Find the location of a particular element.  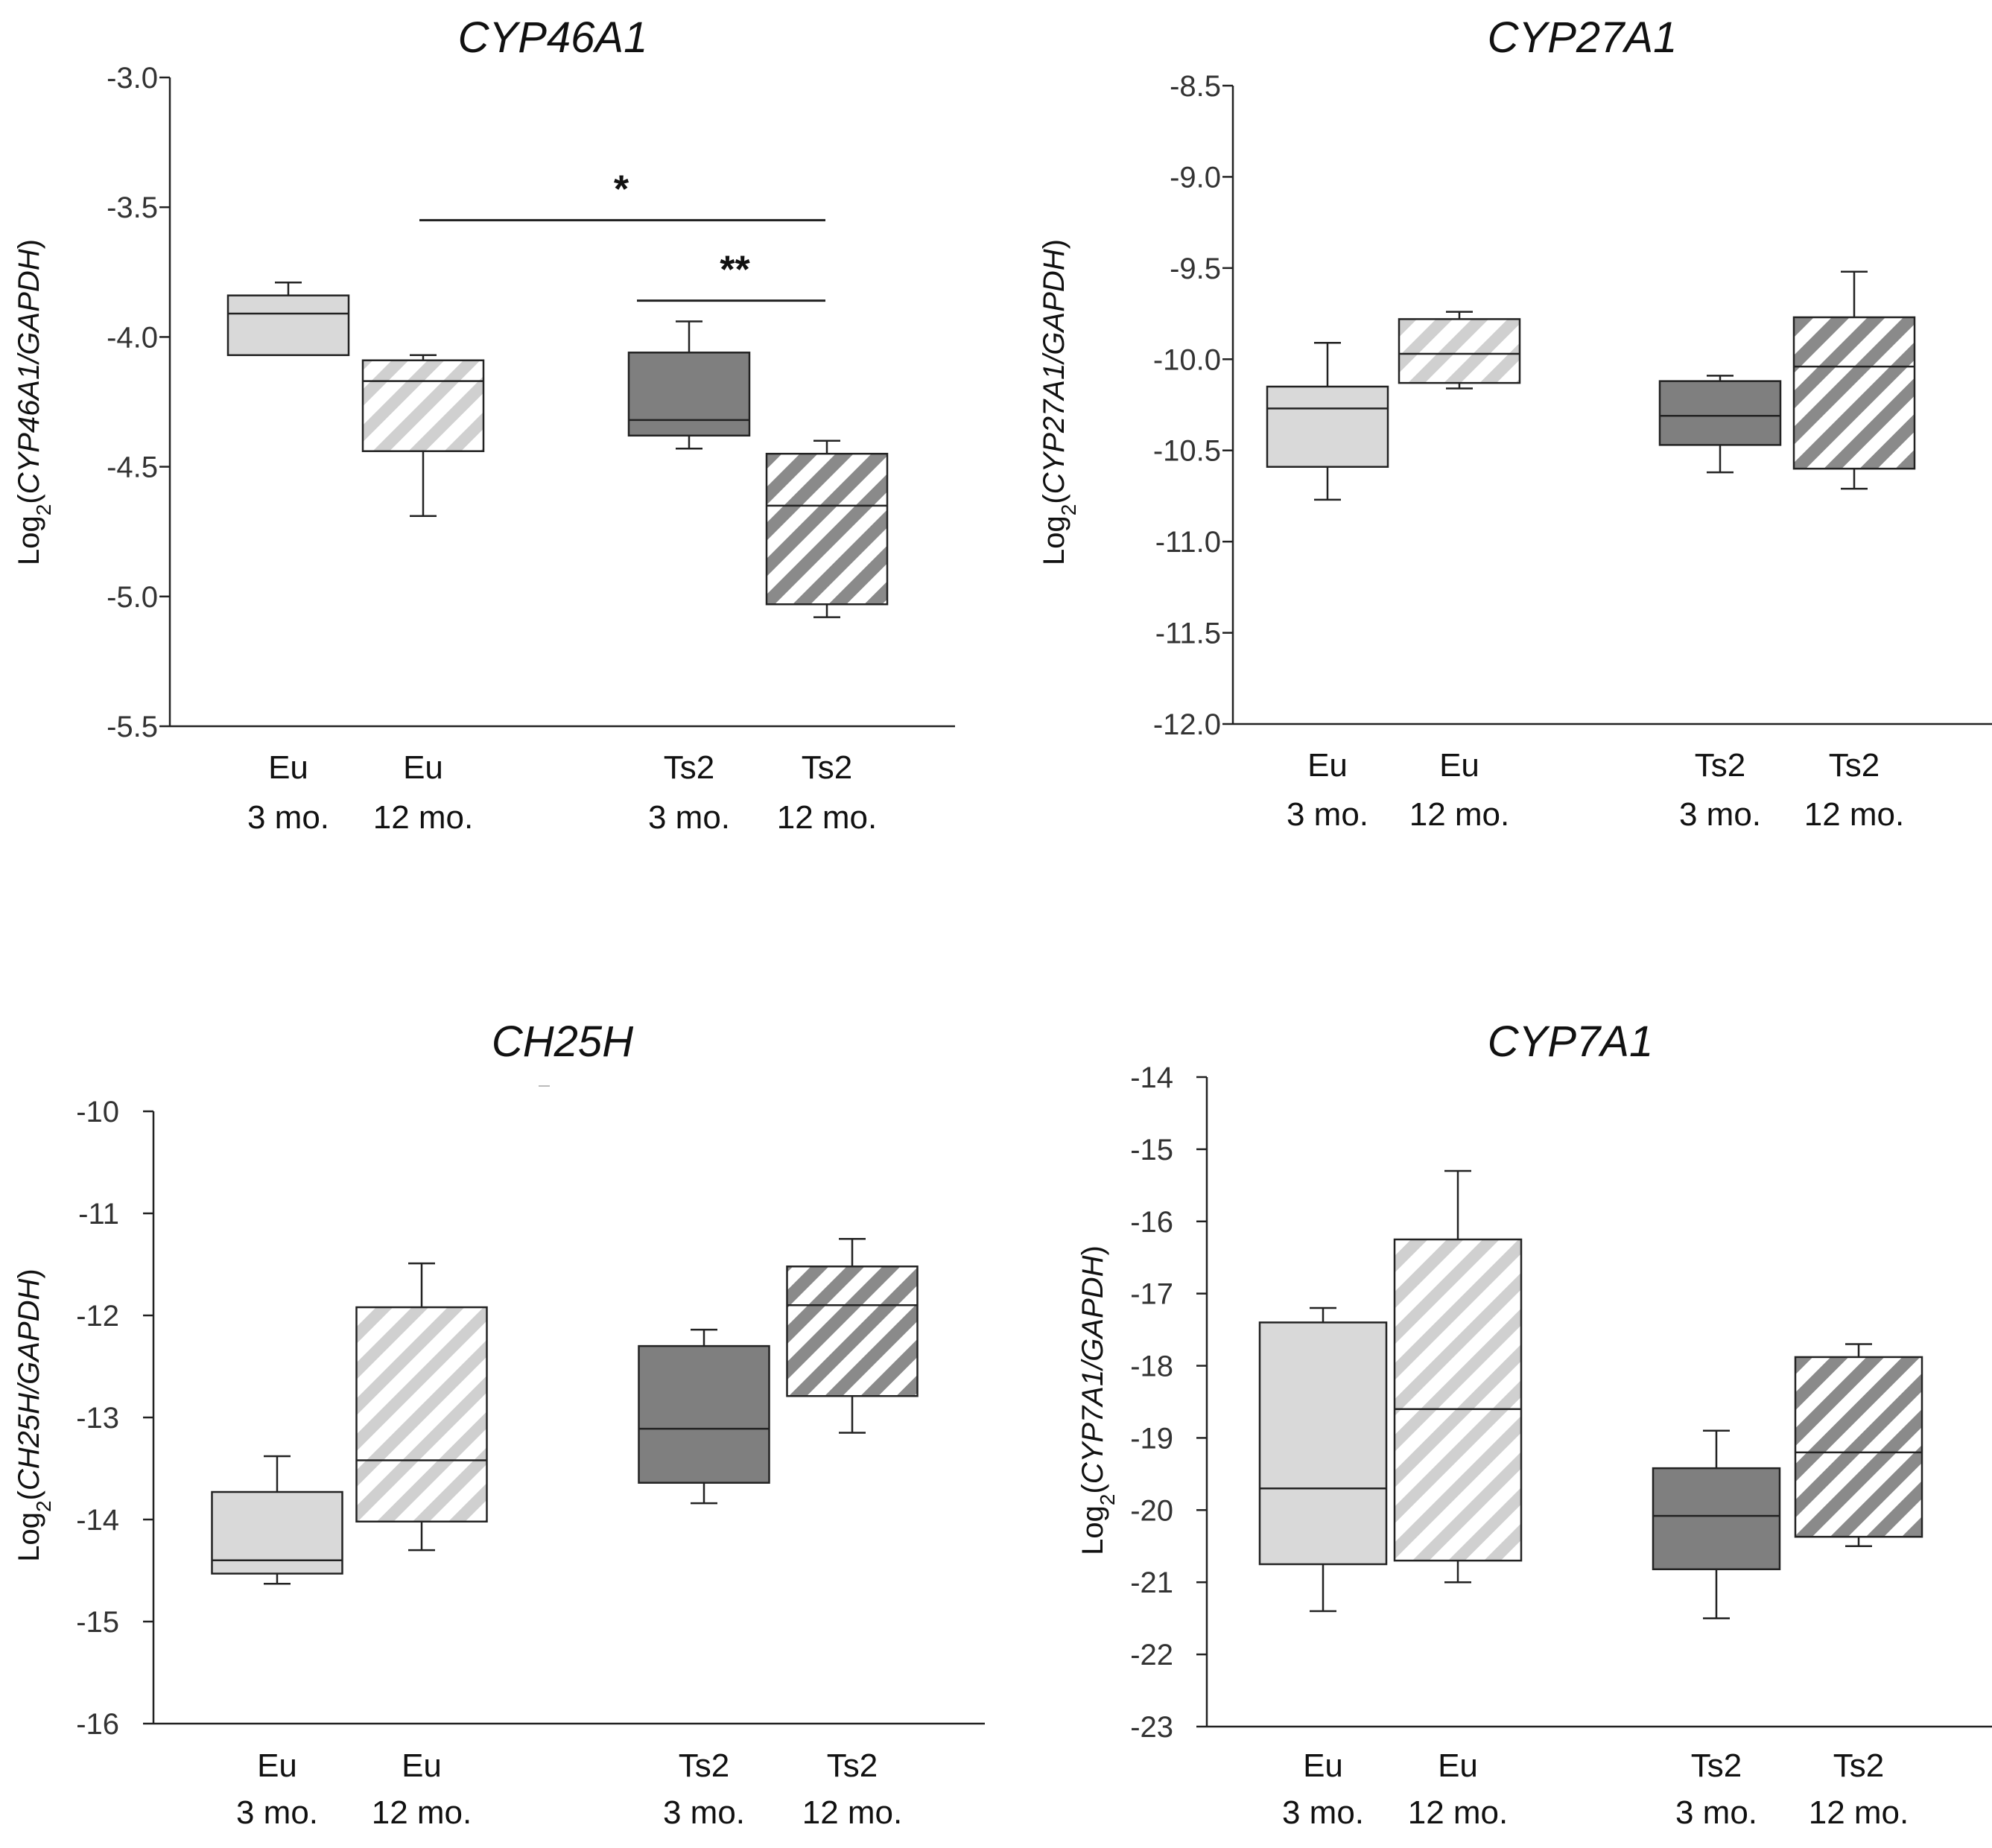

y-axis-label: Log2(CYP7A1/GAPDH) is located at coordinates (1097, 1400).